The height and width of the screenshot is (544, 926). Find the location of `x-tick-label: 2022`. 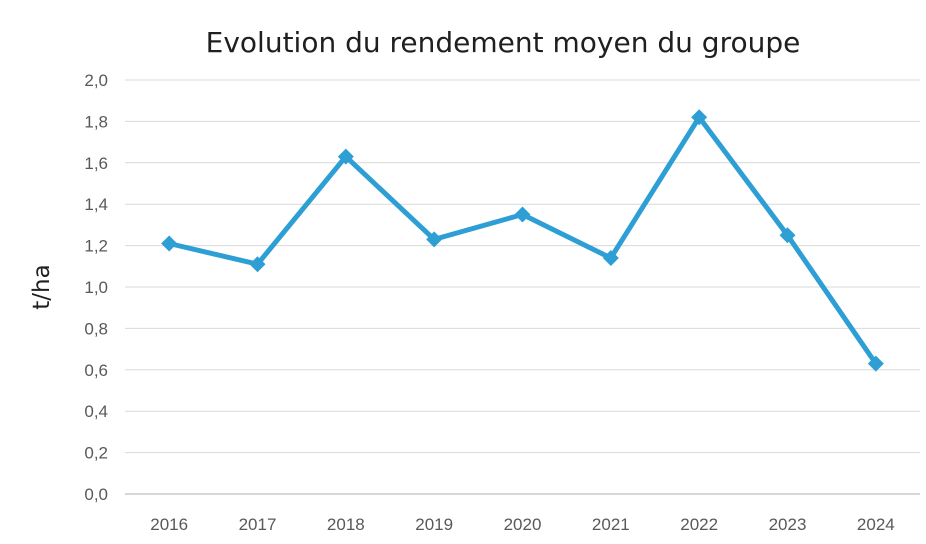

x-tick-label: 2022 is located at coordinates (699, 524).